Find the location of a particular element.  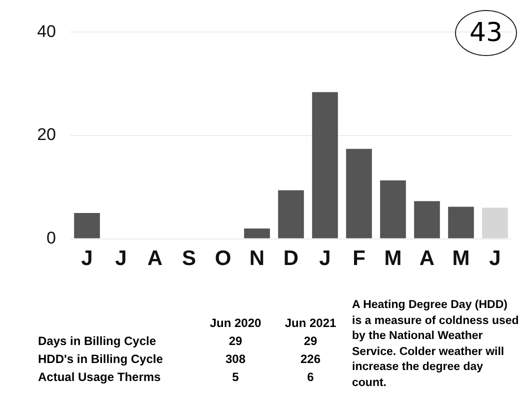

y-tick-label: 40 is located at coordinates (46, 31).